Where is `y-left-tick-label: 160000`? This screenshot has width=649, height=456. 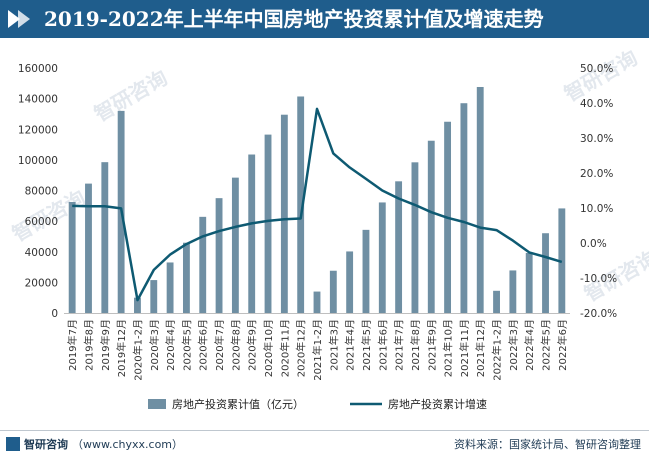 y-left-tick-label: 160000 is located at coordinates (38, 69).